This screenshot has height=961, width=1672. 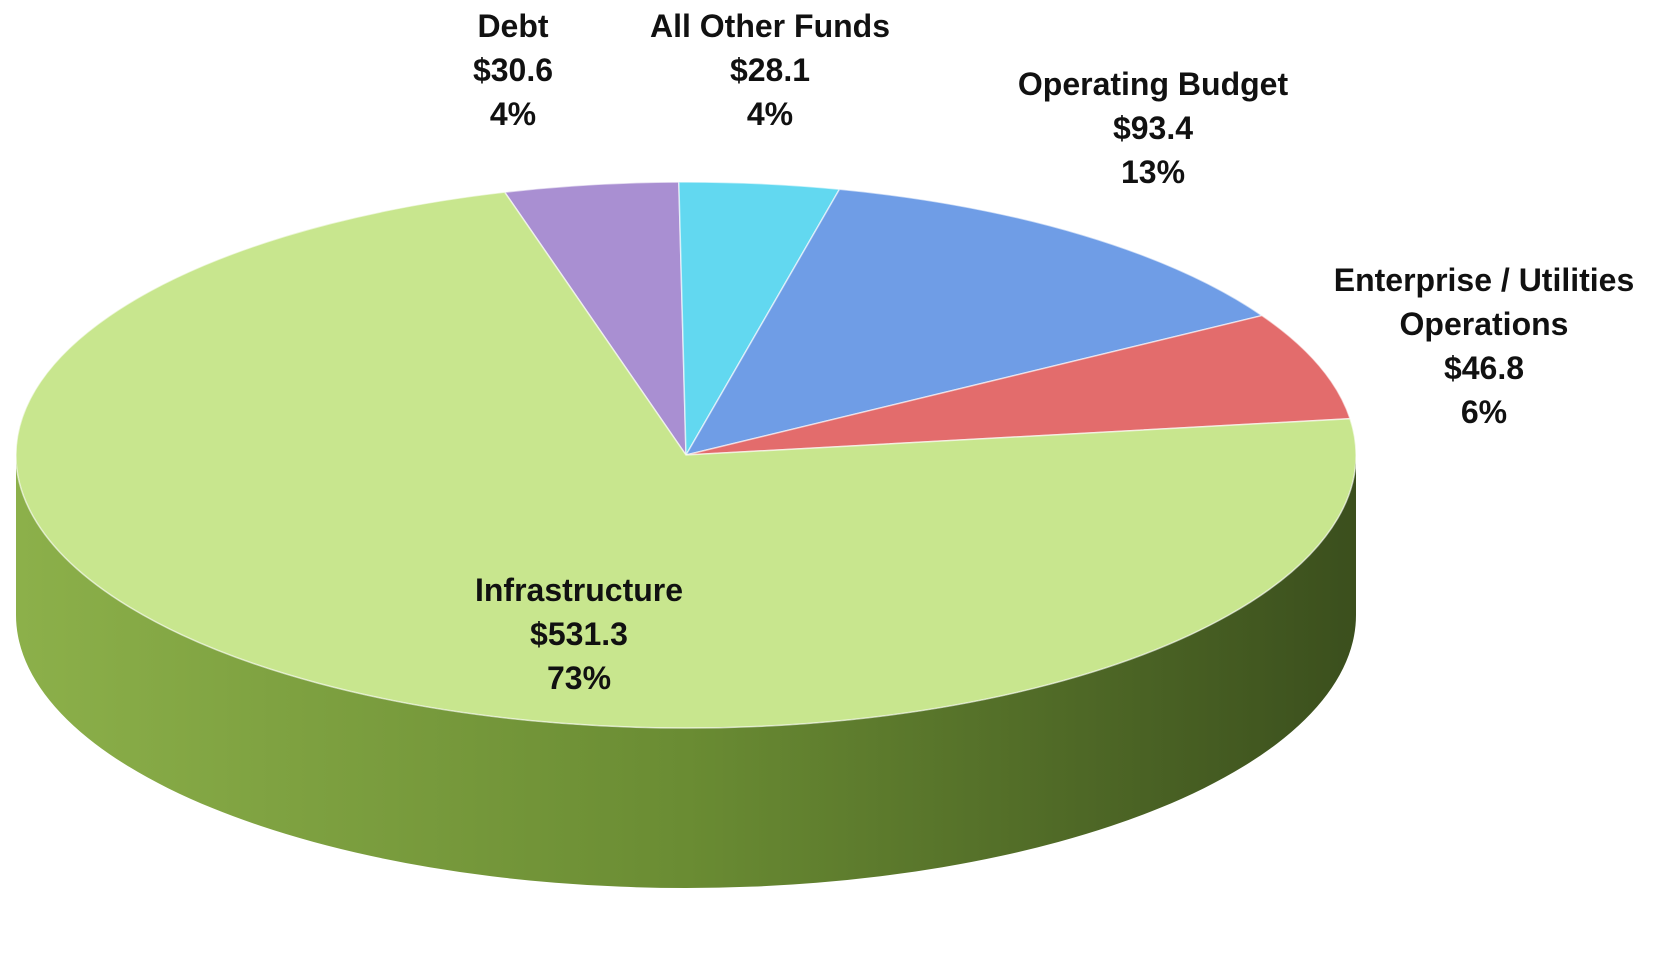 I want to click on percent-label: 13%, so click(x=1153, y=172).